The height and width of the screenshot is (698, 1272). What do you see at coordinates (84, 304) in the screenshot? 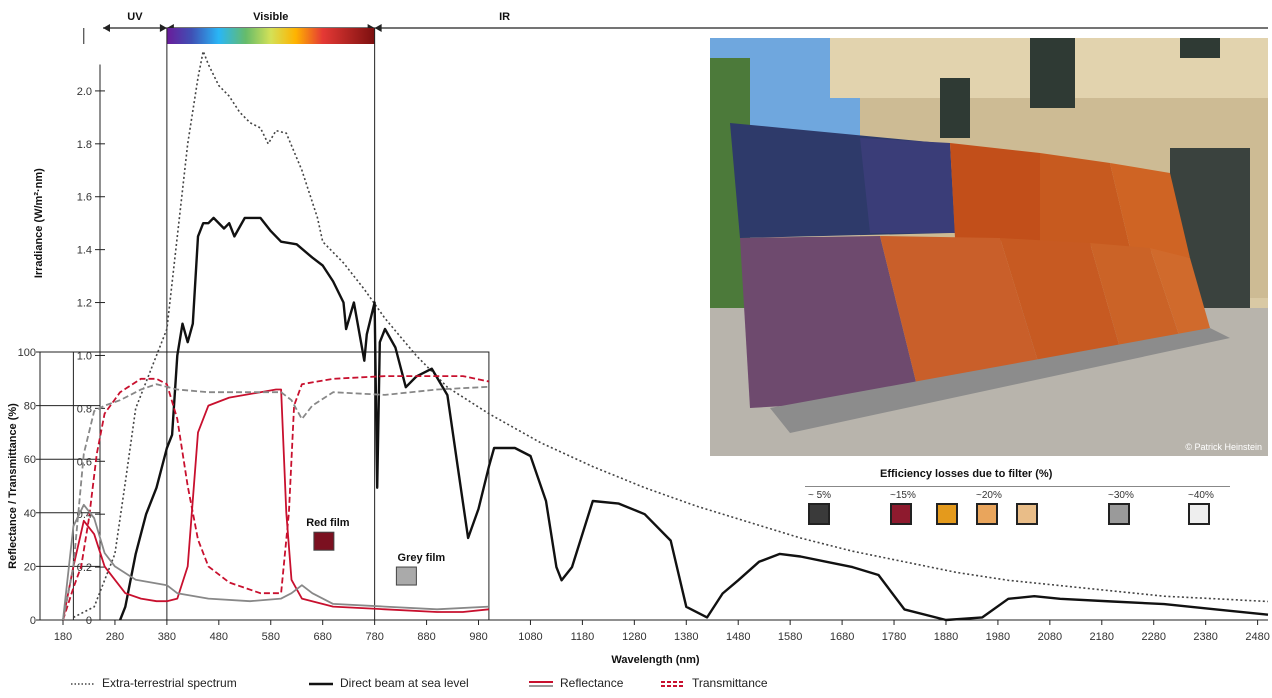
I see `irradiance-tick-label: 1.2` at bounding box center [84, 304].